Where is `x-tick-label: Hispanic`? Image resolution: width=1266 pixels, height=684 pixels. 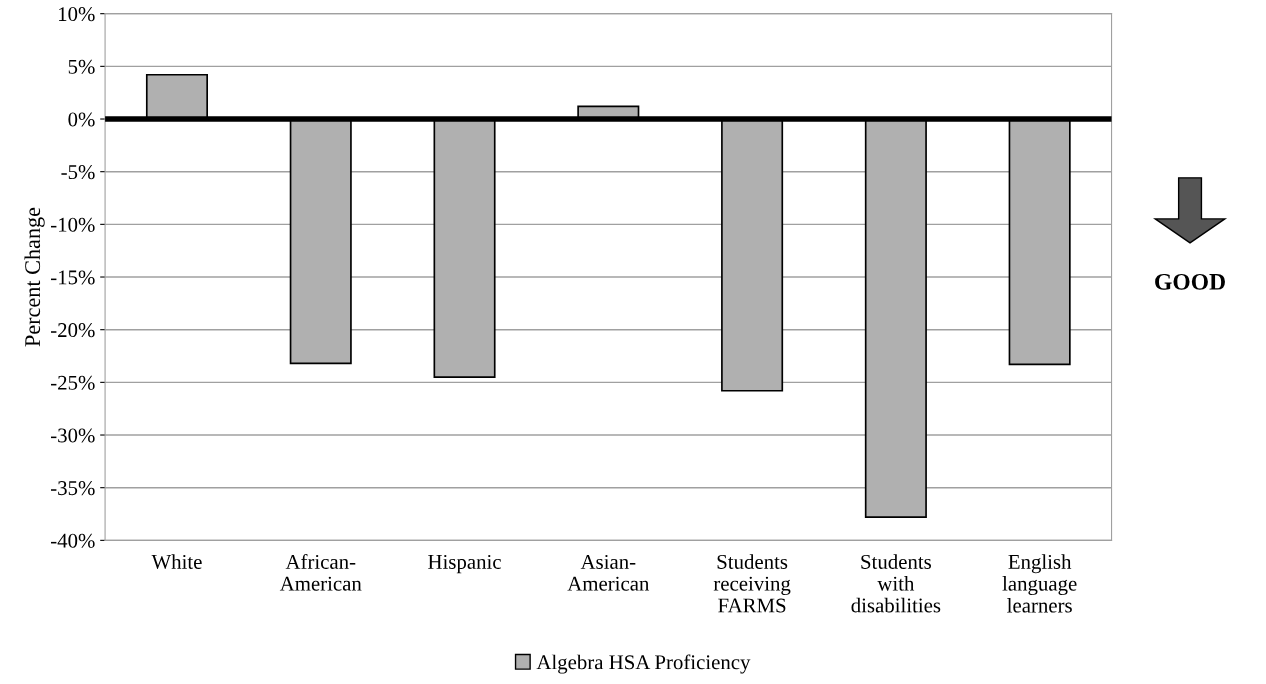 x-tick-label: Hispanic is located at coordinates (464, 564).